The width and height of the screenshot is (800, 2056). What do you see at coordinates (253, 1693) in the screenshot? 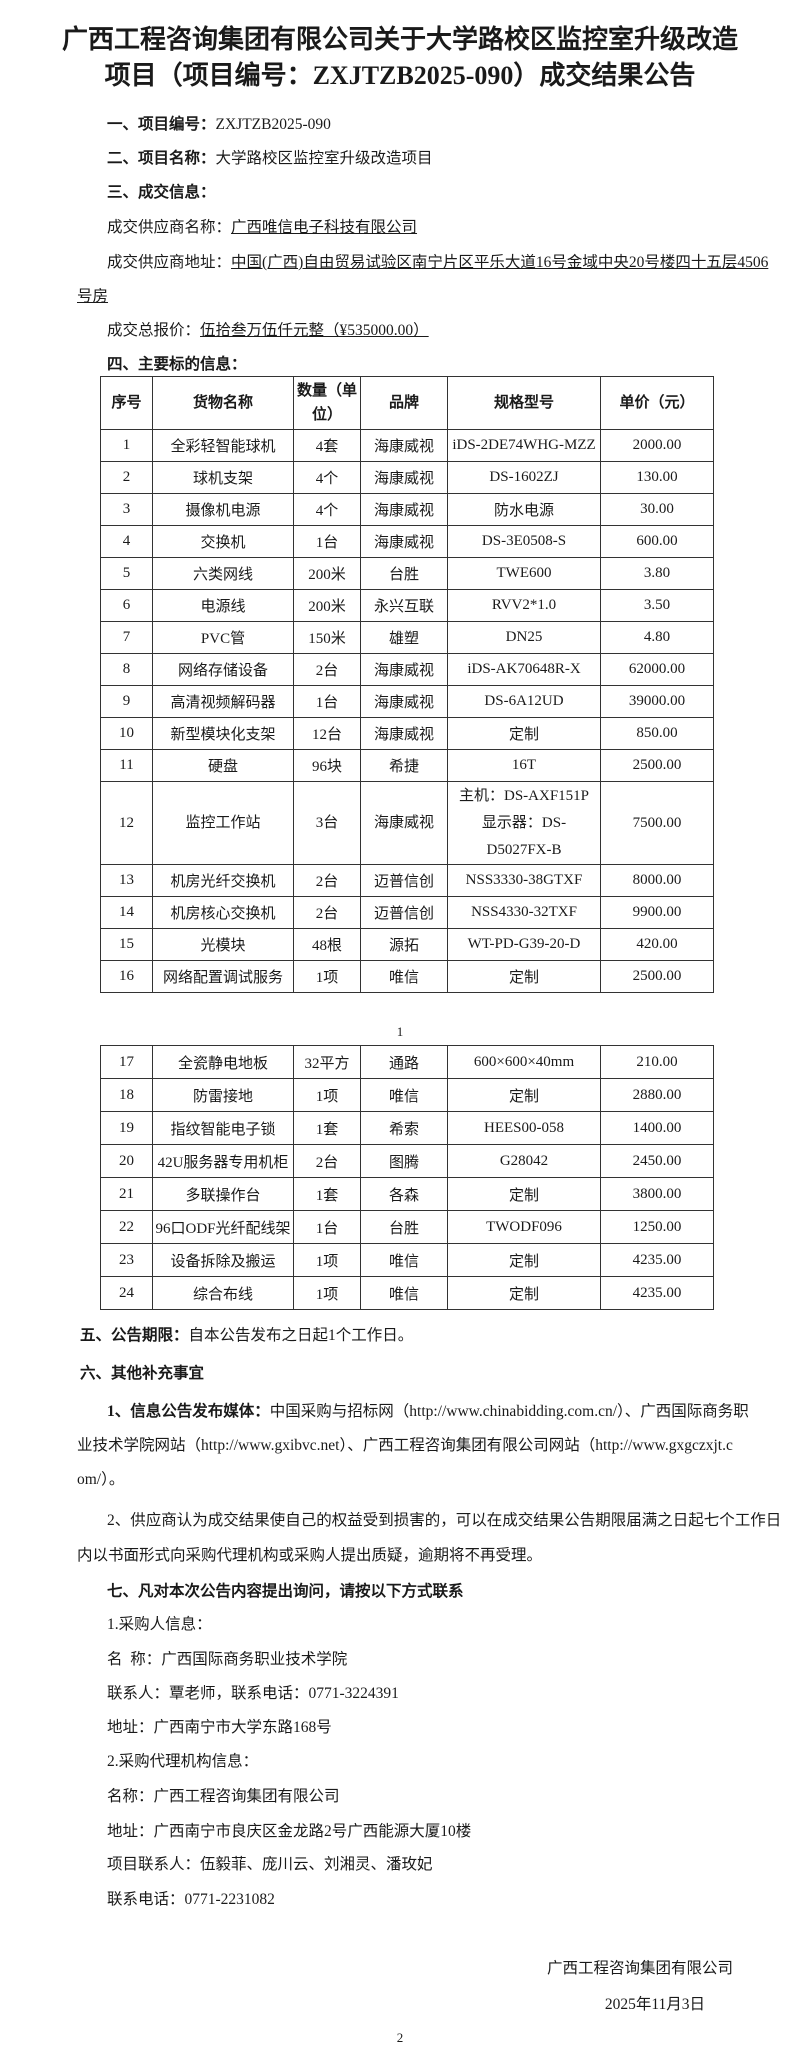
I see `buyer-contact: 联系人：覃老师，联系电话：0771-3224391` at bounding box center [253, 1693].